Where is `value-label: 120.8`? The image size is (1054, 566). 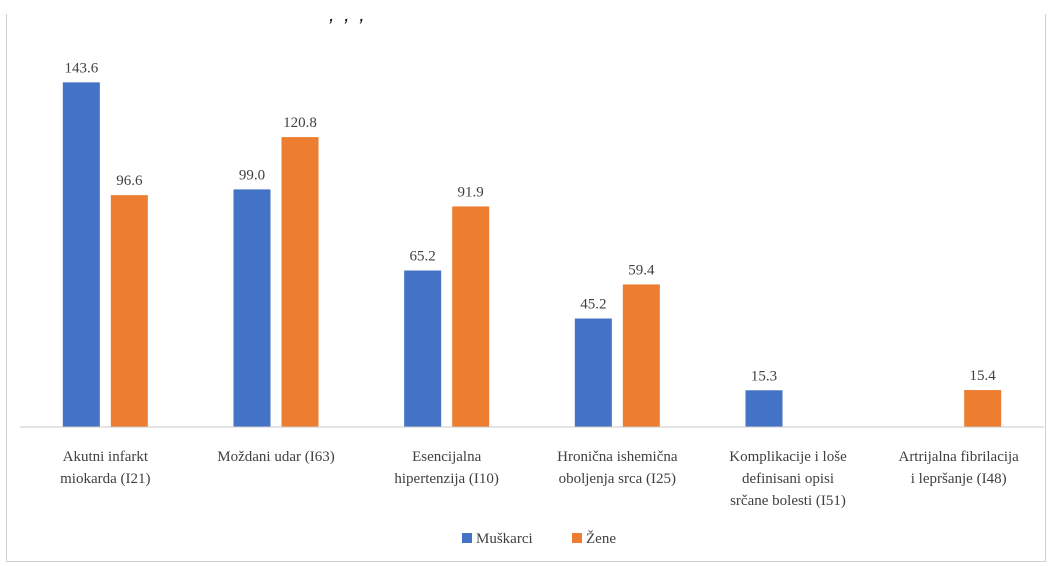
value-label: 120.8 is located at coordinates (300, 123).